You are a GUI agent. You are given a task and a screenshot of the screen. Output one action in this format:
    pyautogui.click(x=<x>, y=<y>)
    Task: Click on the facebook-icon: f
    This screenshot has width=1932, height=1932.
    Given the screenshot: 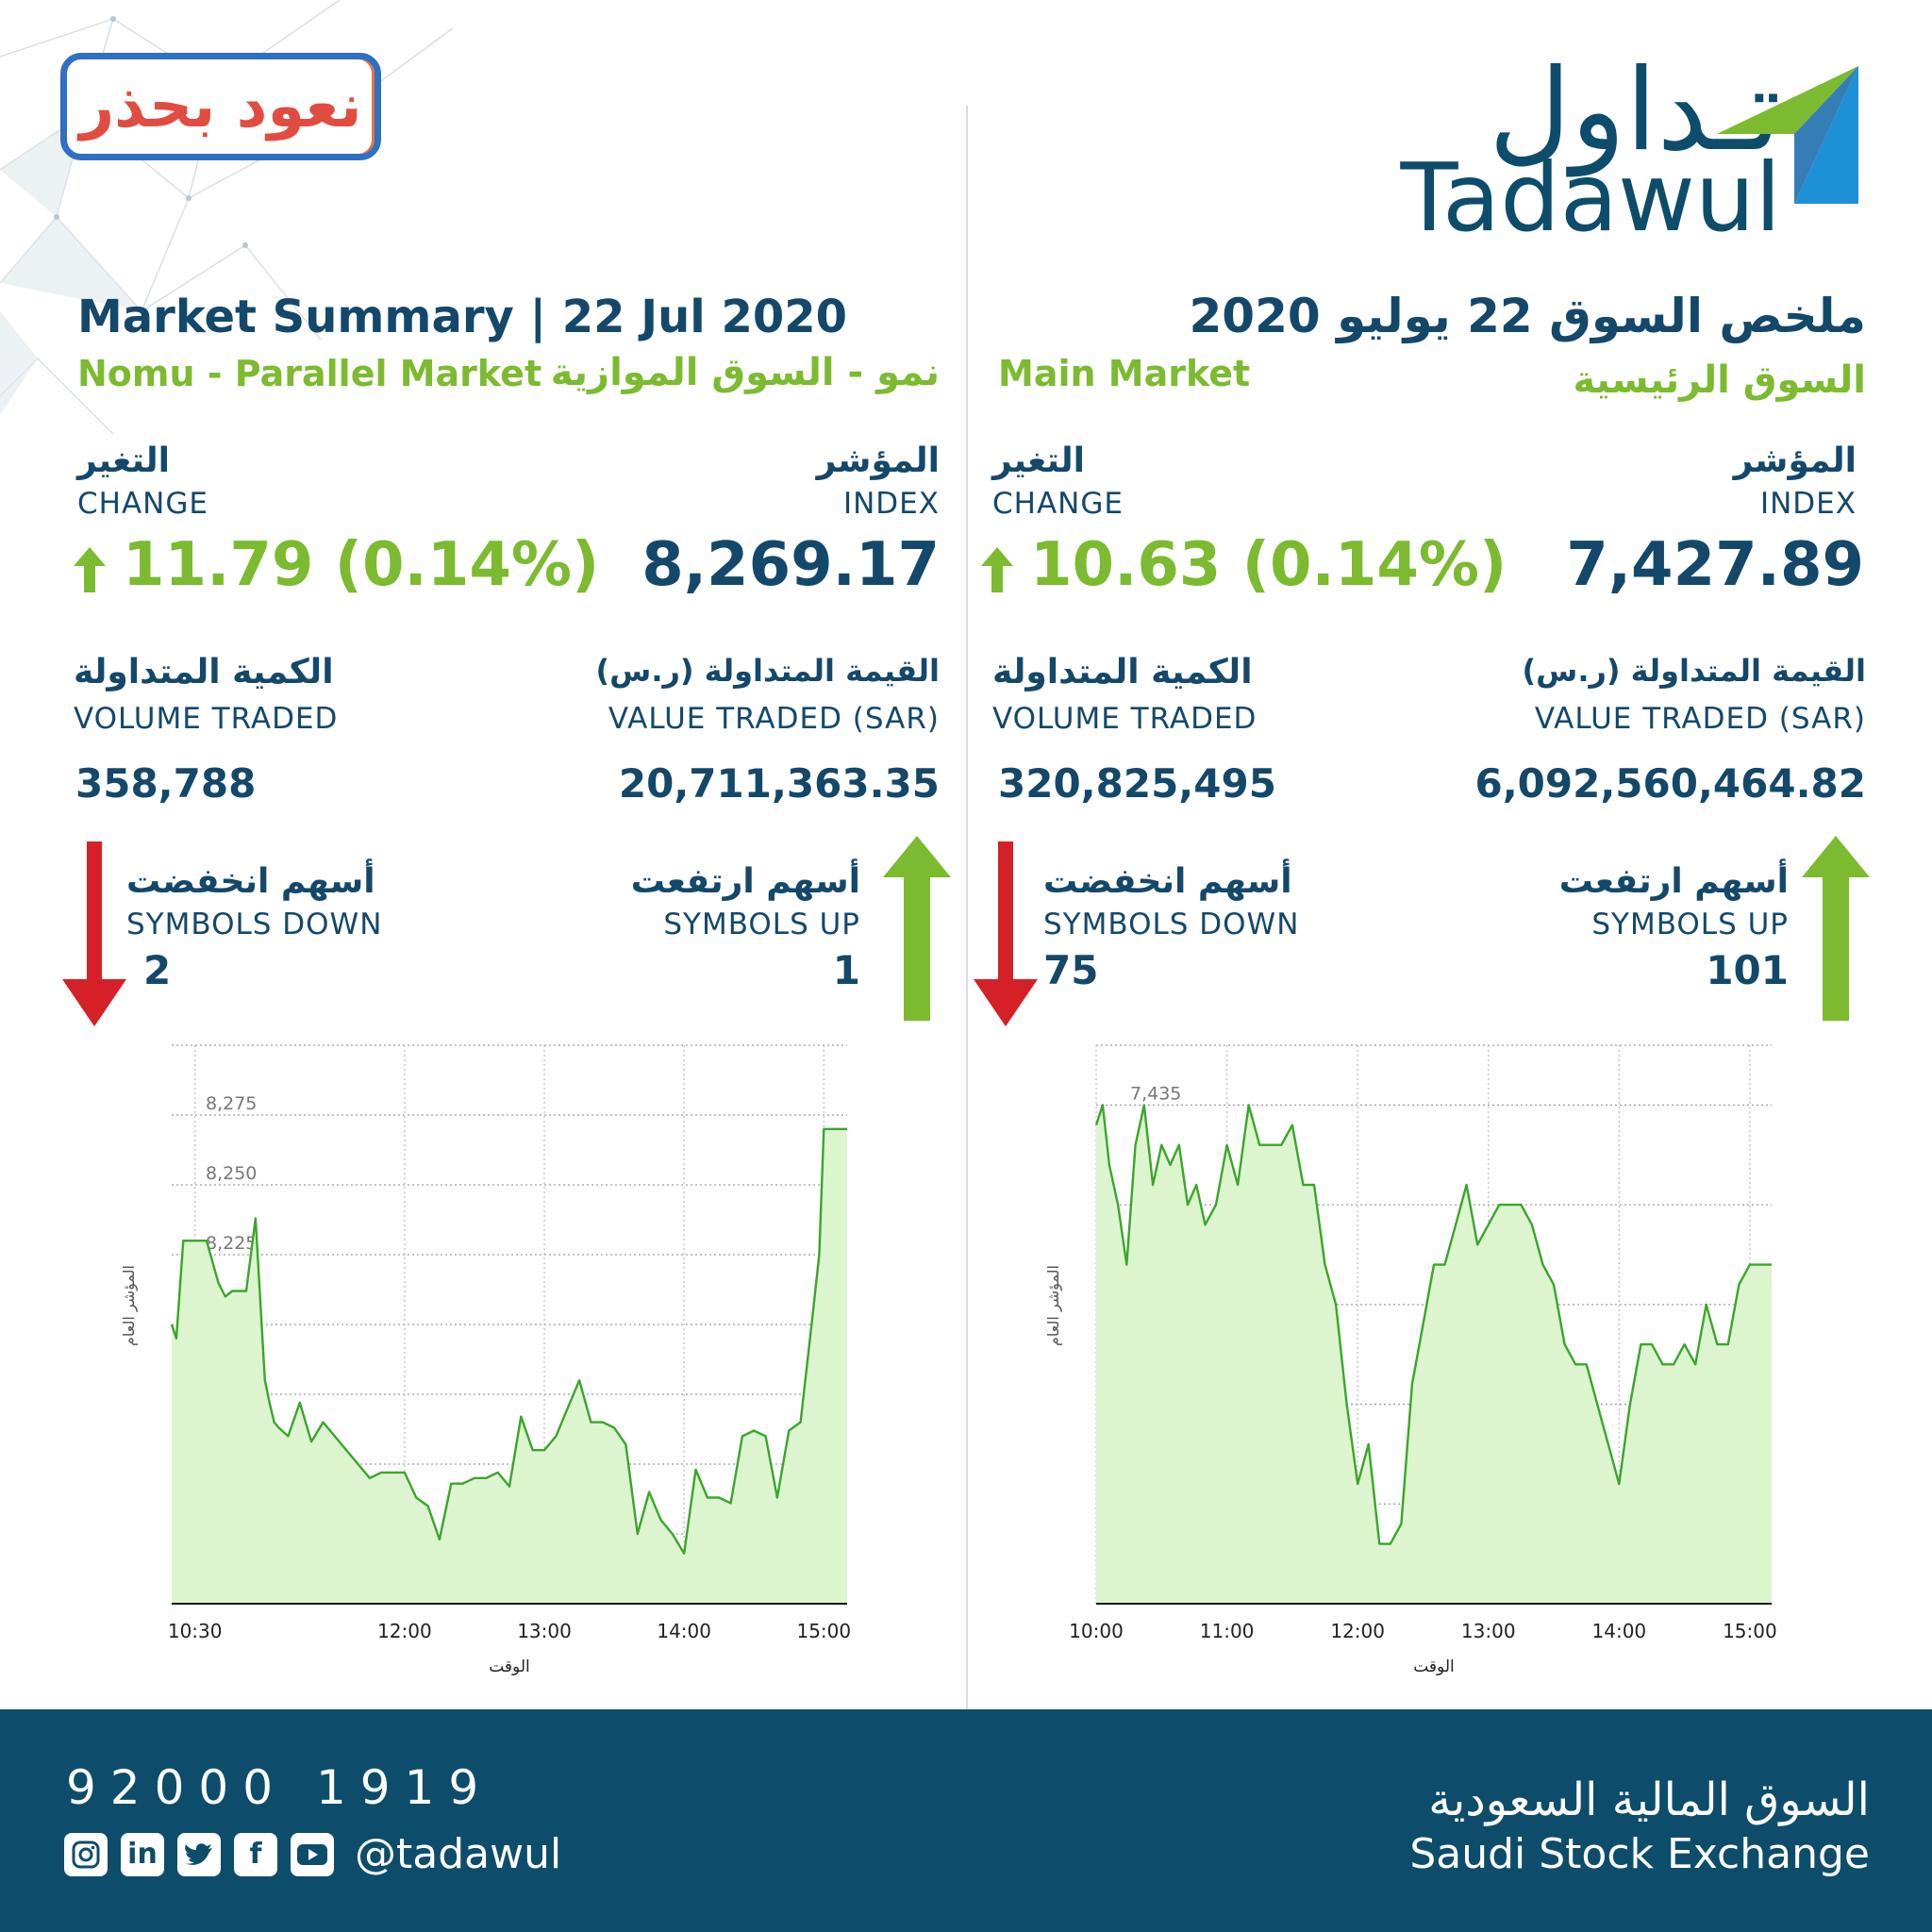 What is the action you would take?
    pyautogui.click(x=255, y=1854)
    